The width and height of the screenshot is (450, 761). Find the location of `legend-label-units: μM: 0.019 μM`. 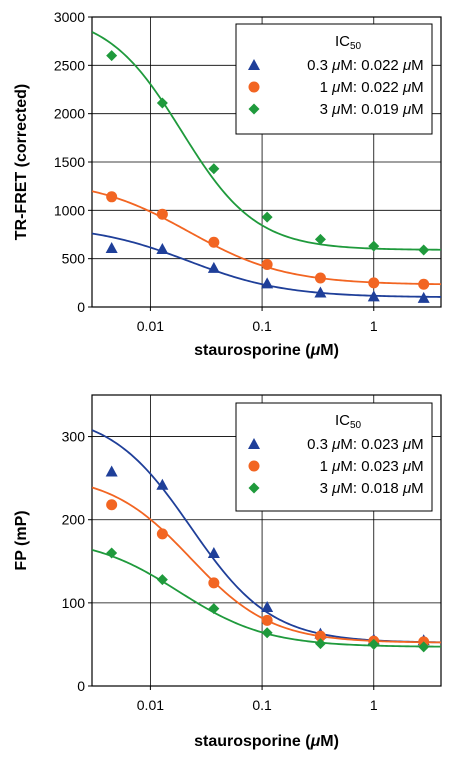

legend-label-units: μM: 0.019 μM is located at coordinates (376, 109).